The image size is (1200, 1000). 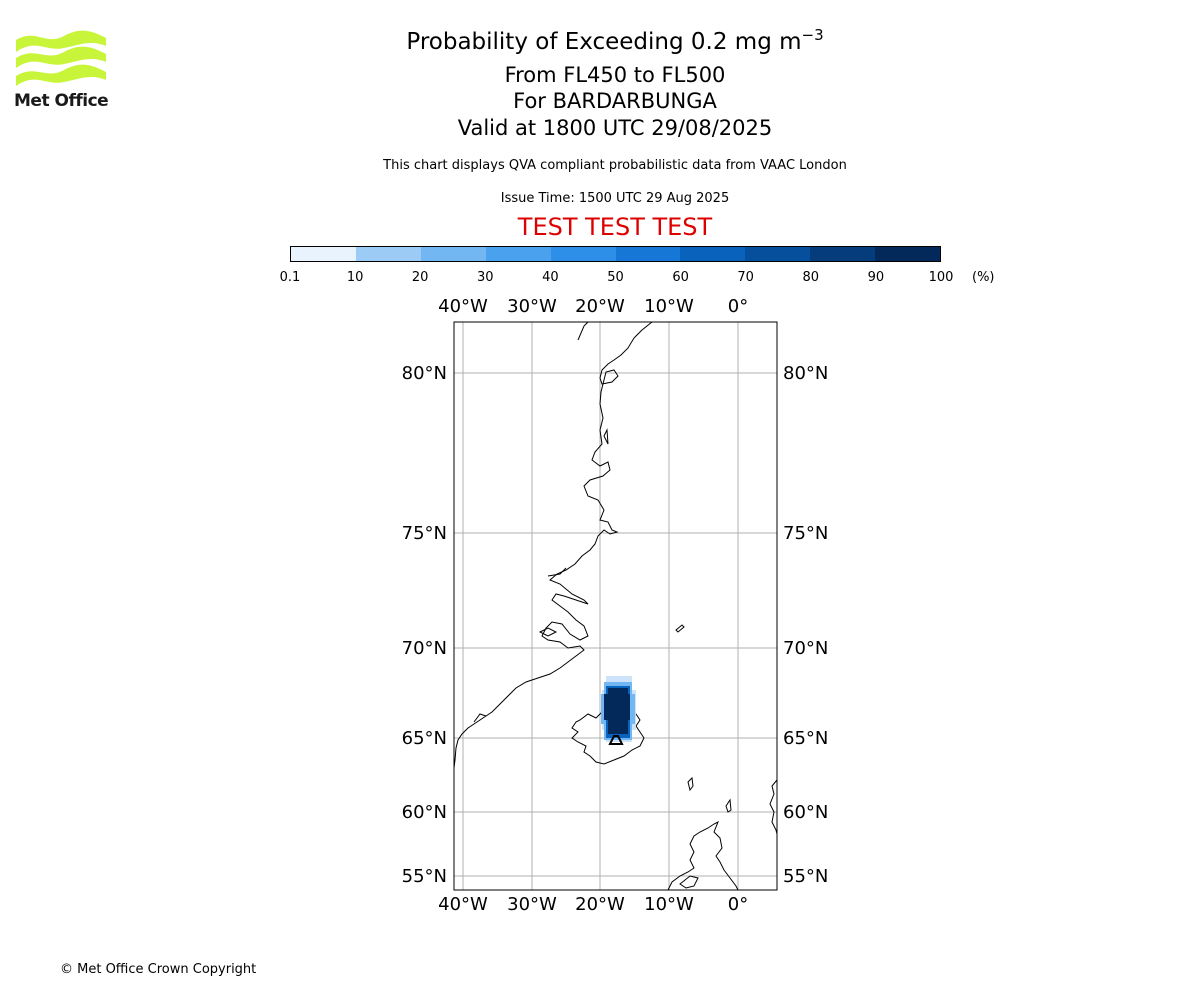 What do you see at coordinates (424, 373) in the screenshot?
I see `lat-label-left: 80°N` at bounding box center [424, 373].